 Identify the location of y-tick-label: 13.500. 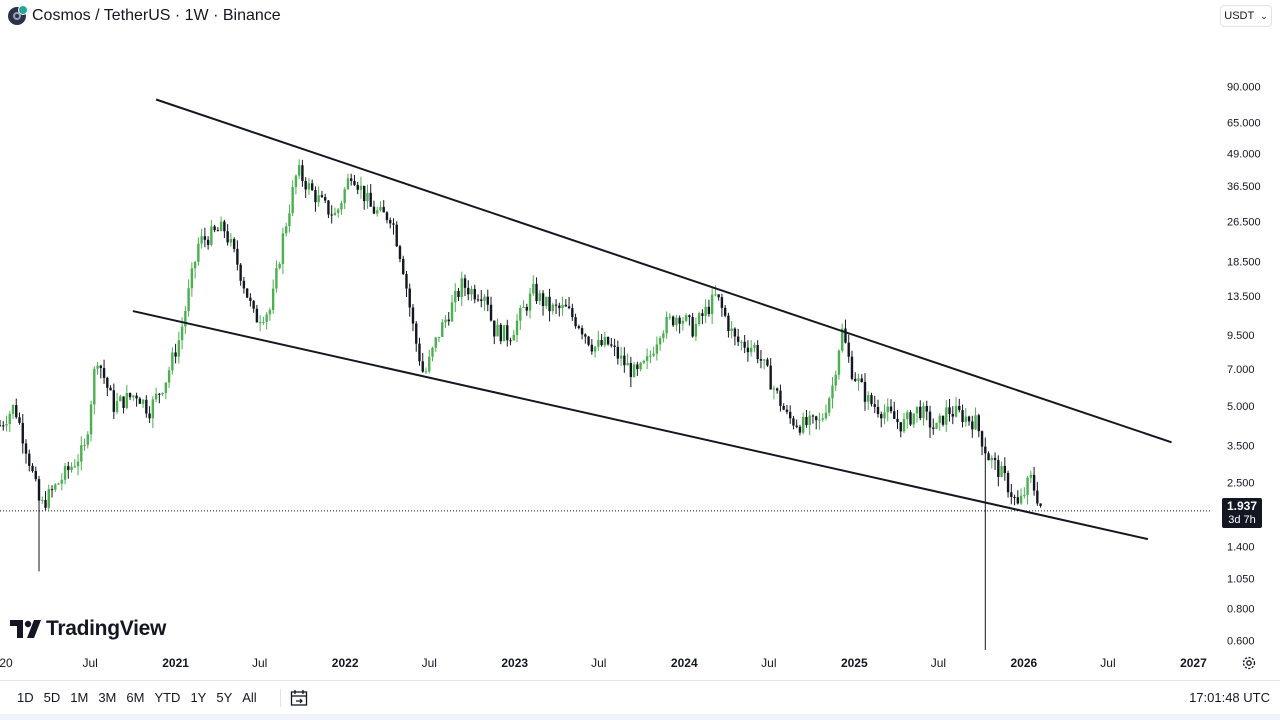
(1244, 297).